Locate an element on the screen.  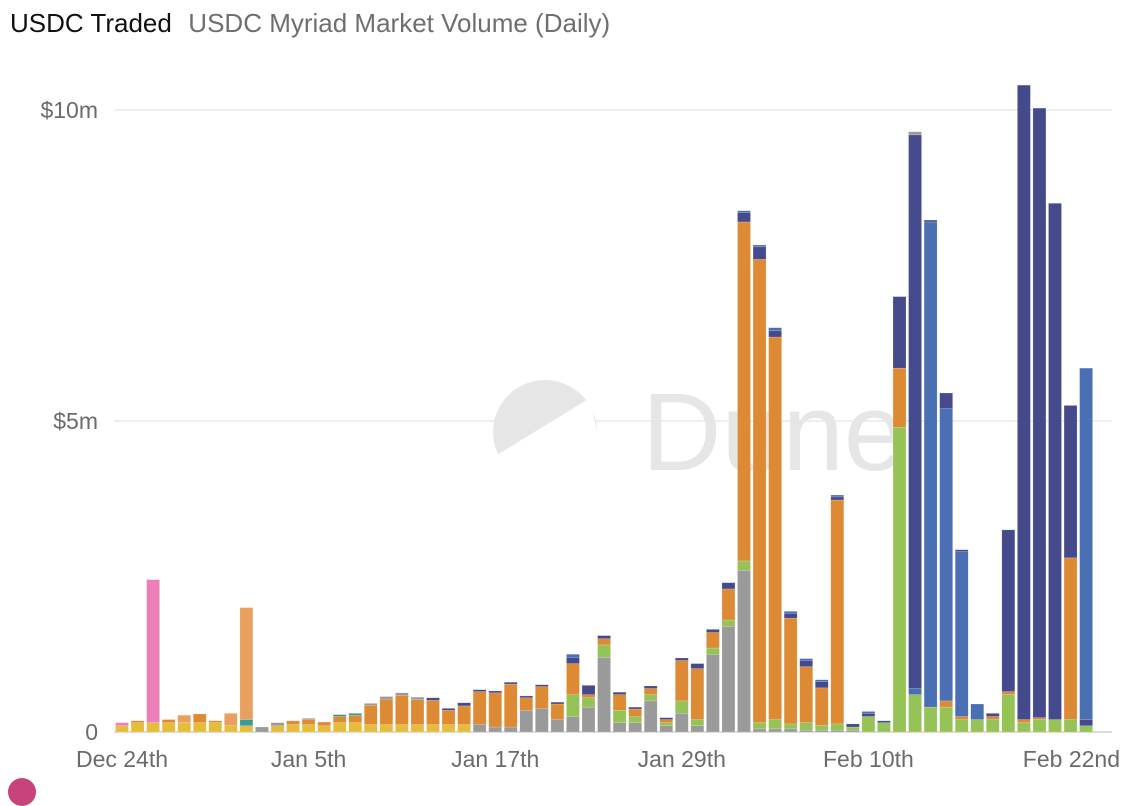
chart-subtitle: USDC Myriad Market Volume (Daily) is located at coordinates (399, 23).